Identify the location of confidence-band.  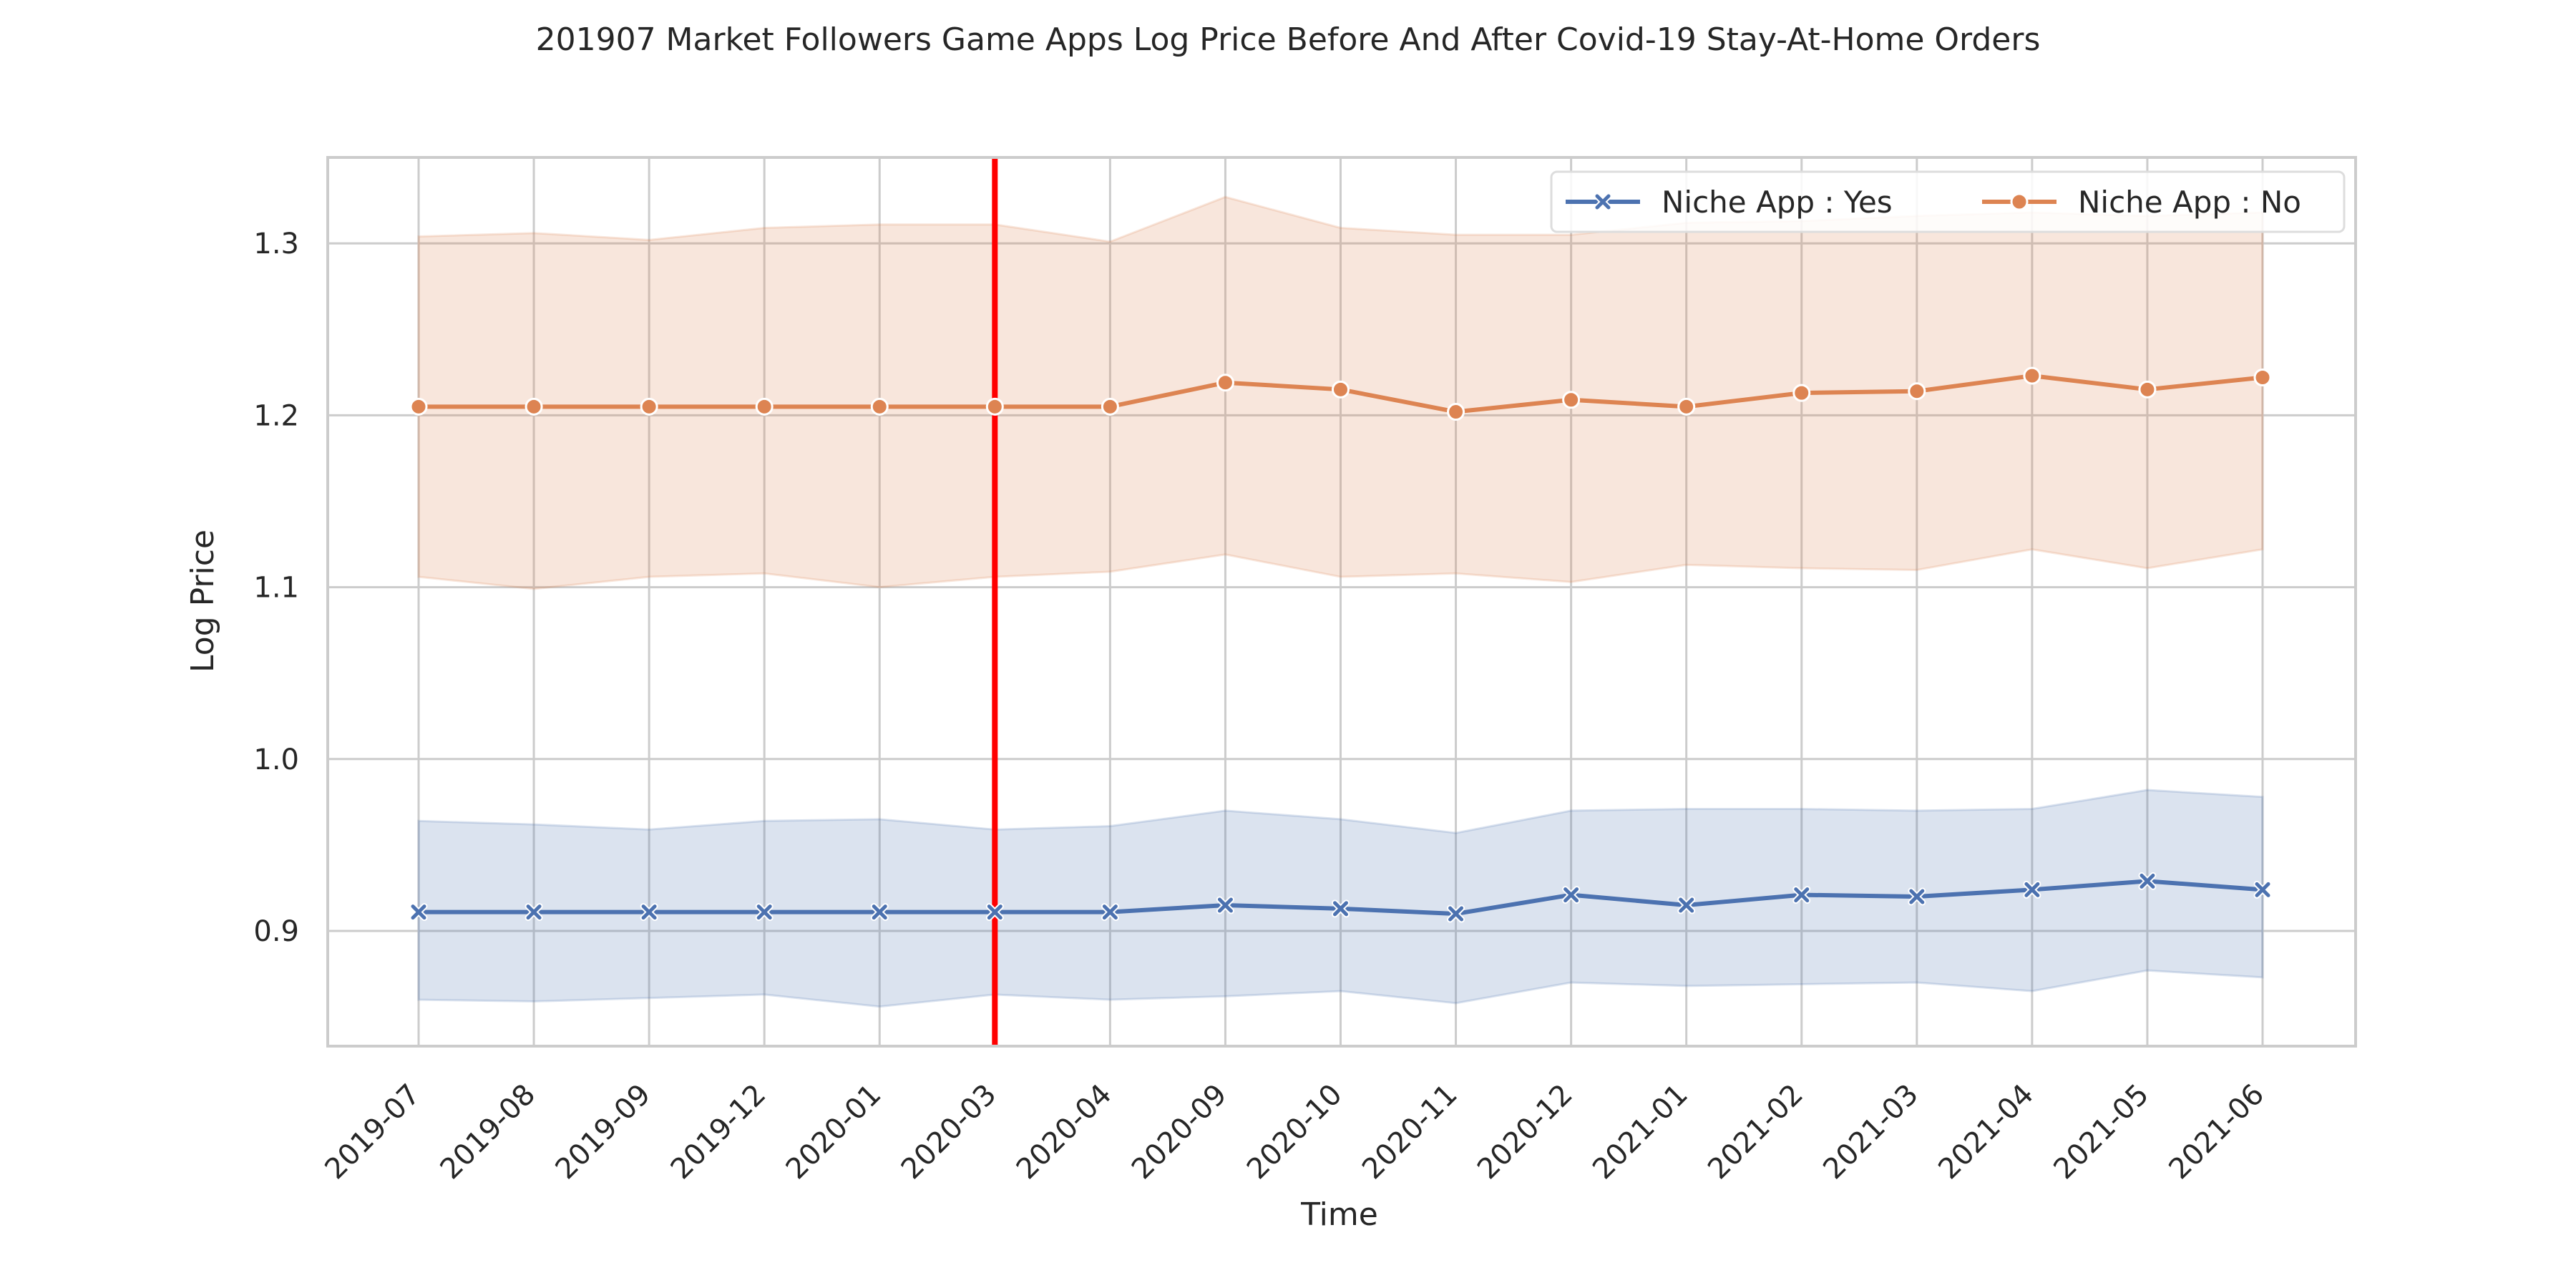
(1340, 898).